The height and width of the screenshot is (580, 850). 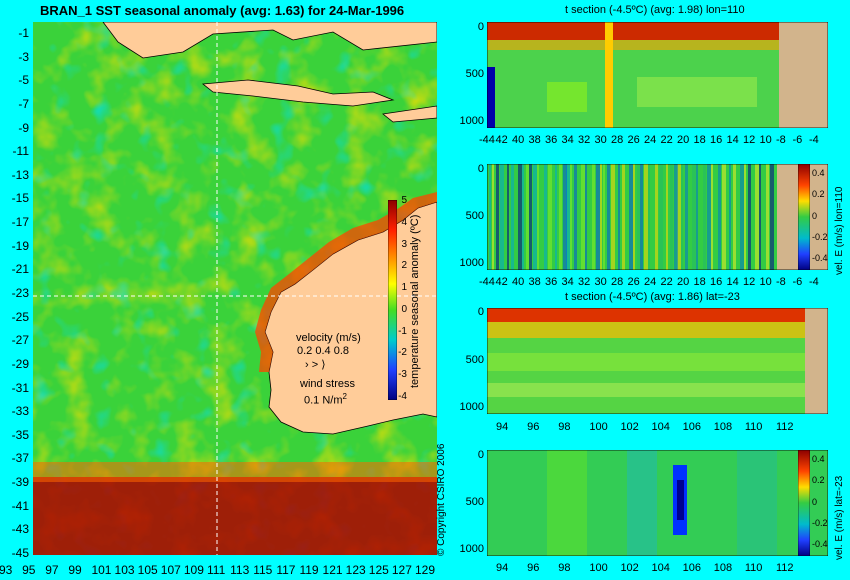 I want to click on map-lat-tick: -3, so click(x=23, y=56).